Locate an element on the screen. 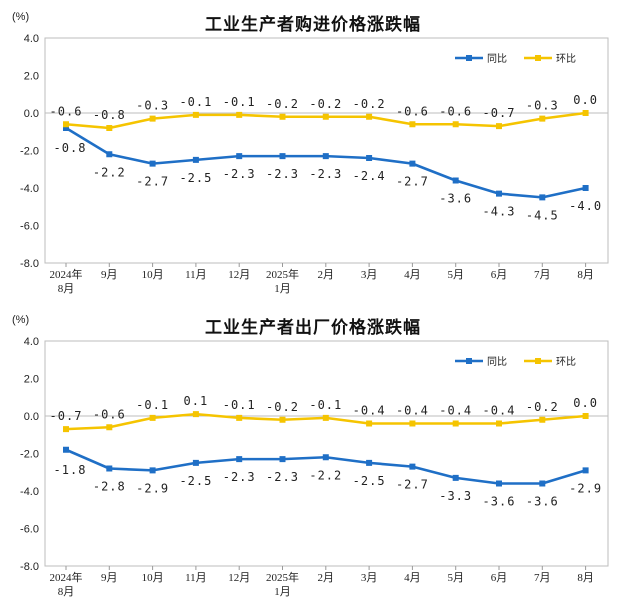 This screenshot has height=605, width=626. y-tick-label: 0.0 is located at coordinates (31, 417).